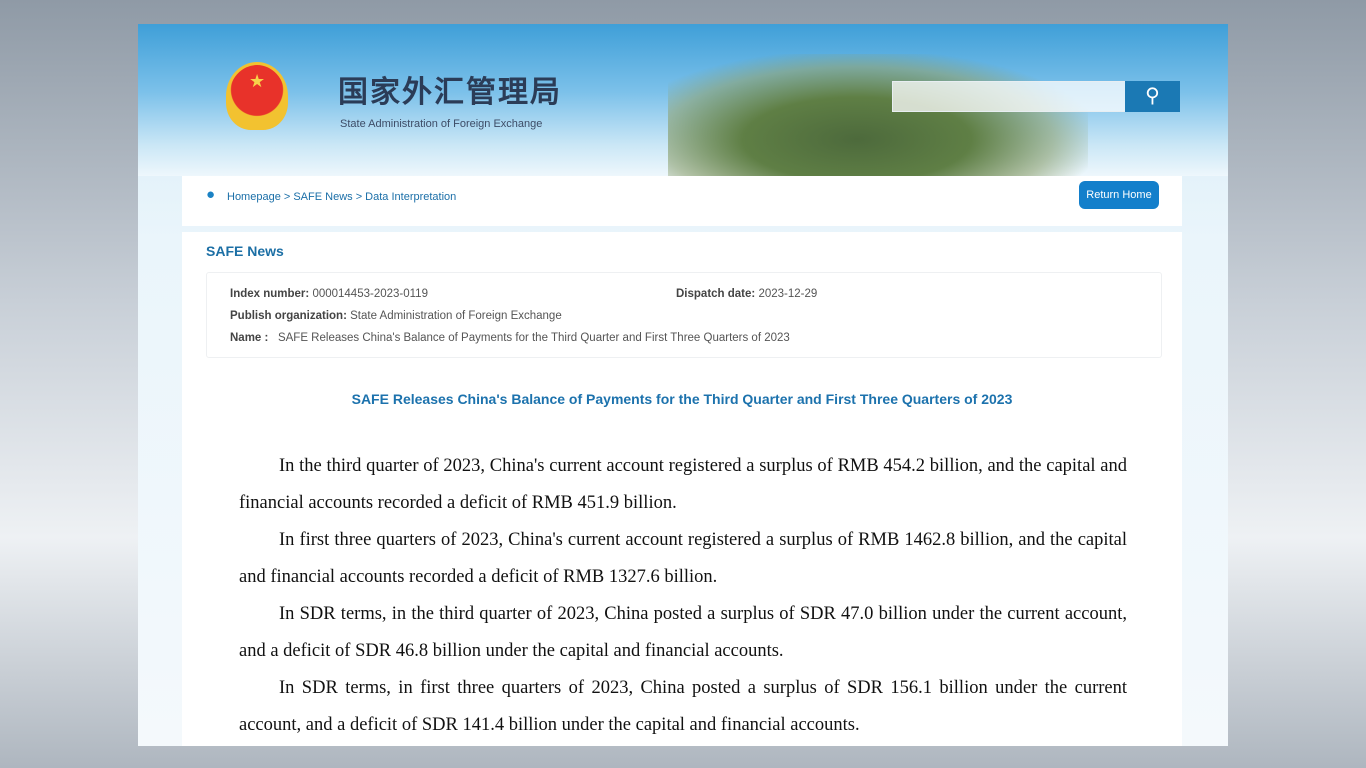 This screenshot has width=1366, height=768. I want to click on org-value: State Administration of Foreign Exchange, so click(456, 316).